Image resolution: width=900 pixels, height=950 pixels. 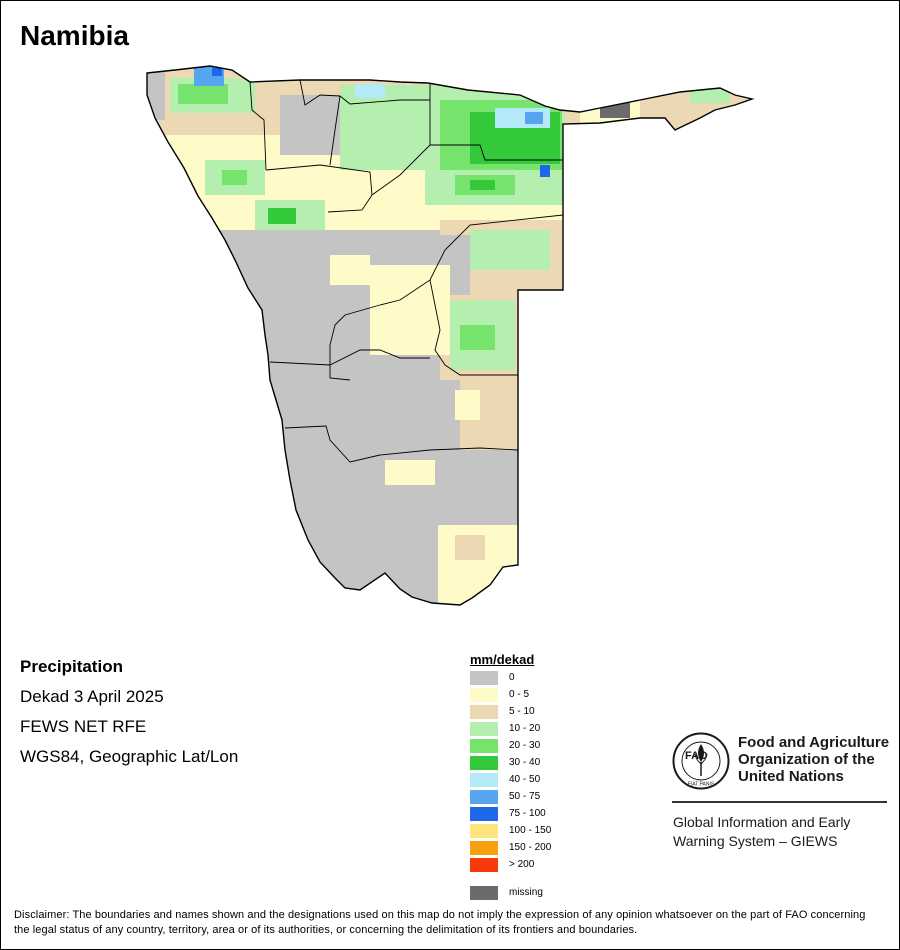 What do you see at coordinates (350, 270) in the screenshot?
I see `zone-0-5-west-central` at bounding box center [350, 270].